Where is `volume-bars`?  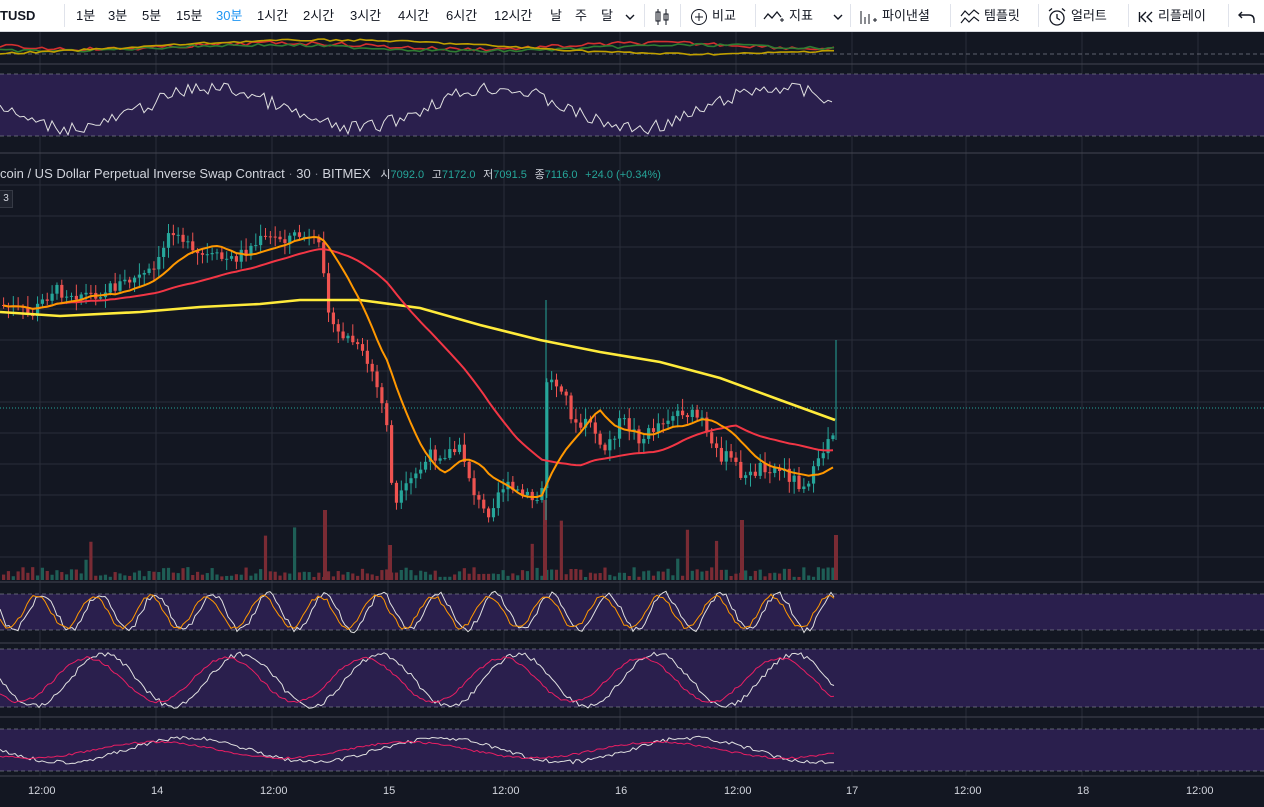 volume-bars is located at coordinates (420, 540).